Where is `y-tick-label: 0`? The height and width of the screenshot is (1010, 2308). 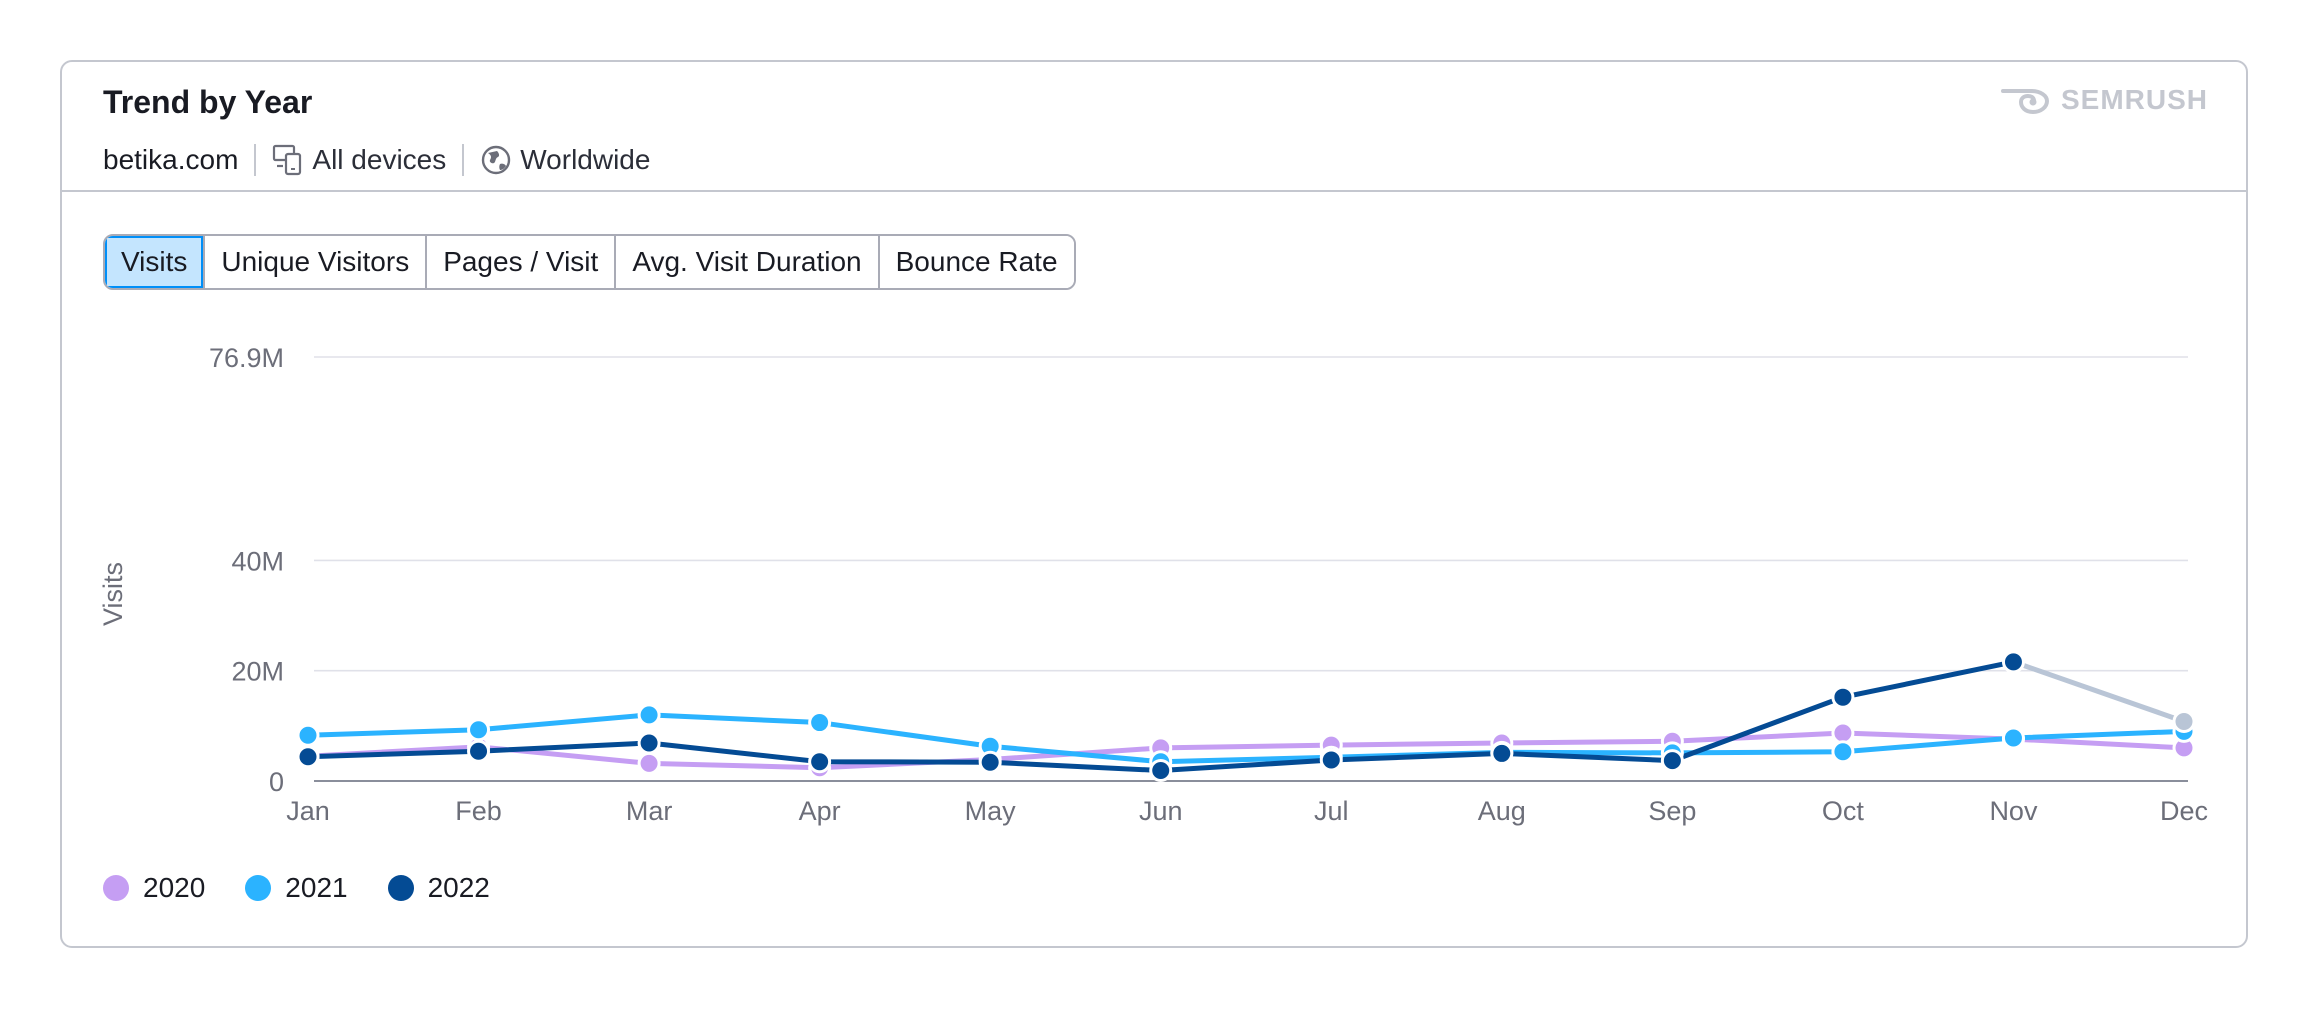 y-tick-label: 0 is located at coordinates (276, 782).